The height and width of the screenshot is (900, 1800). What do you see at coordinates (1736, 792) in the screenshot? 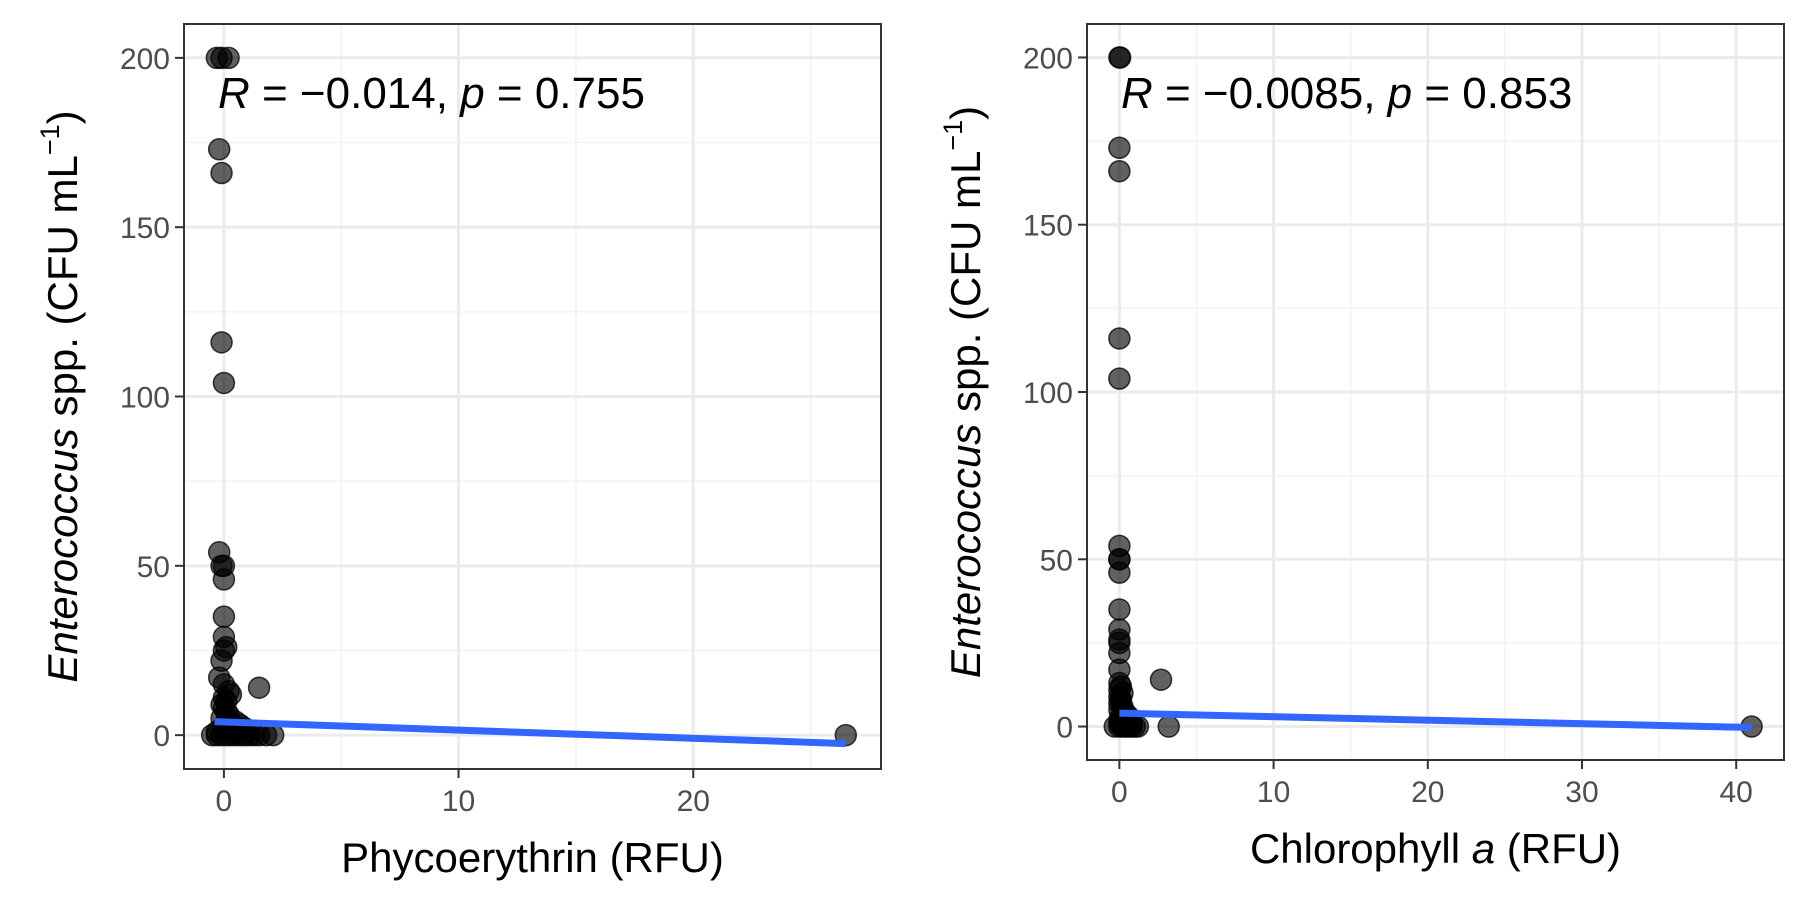
I see `x-tick-label: 40` at bounding box center [1736, 792].